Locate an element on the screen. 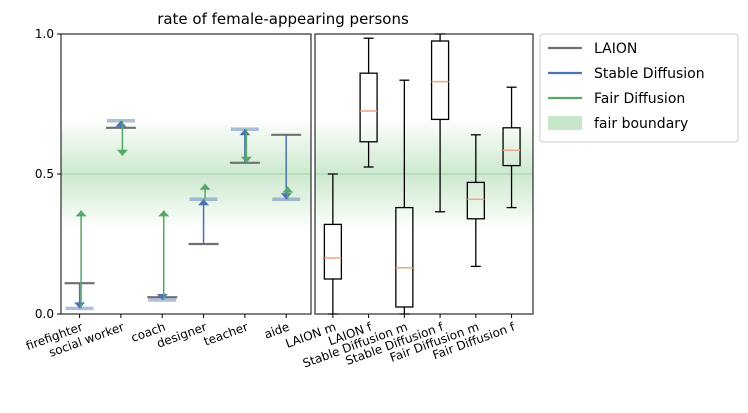 This screenshot has height=413, width=748. legend-entry-fair-diffusion: Fair Diffusion is located at coordinates (616, 99).